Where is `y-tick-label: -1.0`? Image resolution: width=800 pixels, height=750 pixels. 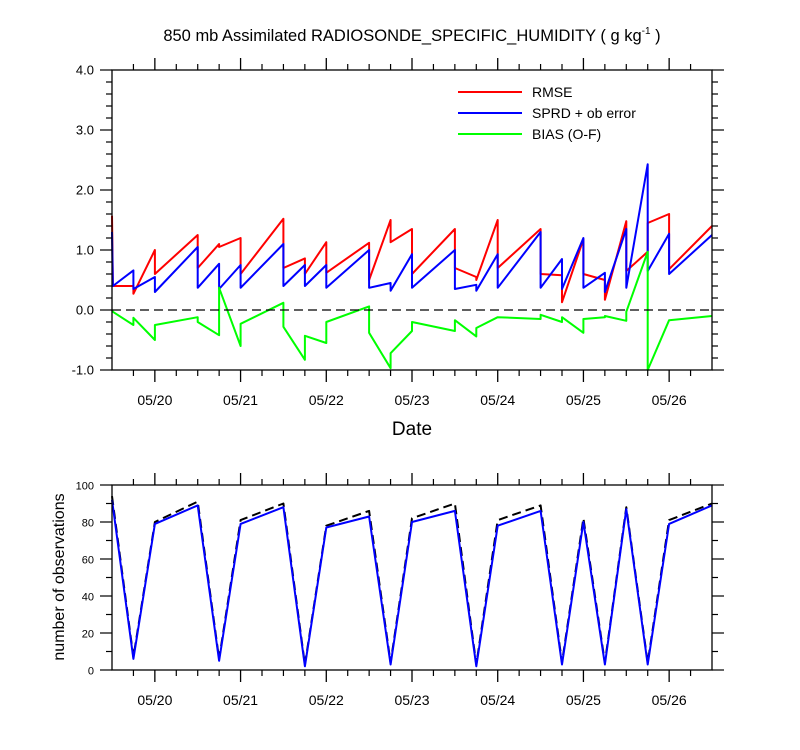
y-tick-label: -1.0 is located at coordinates (83, 370).